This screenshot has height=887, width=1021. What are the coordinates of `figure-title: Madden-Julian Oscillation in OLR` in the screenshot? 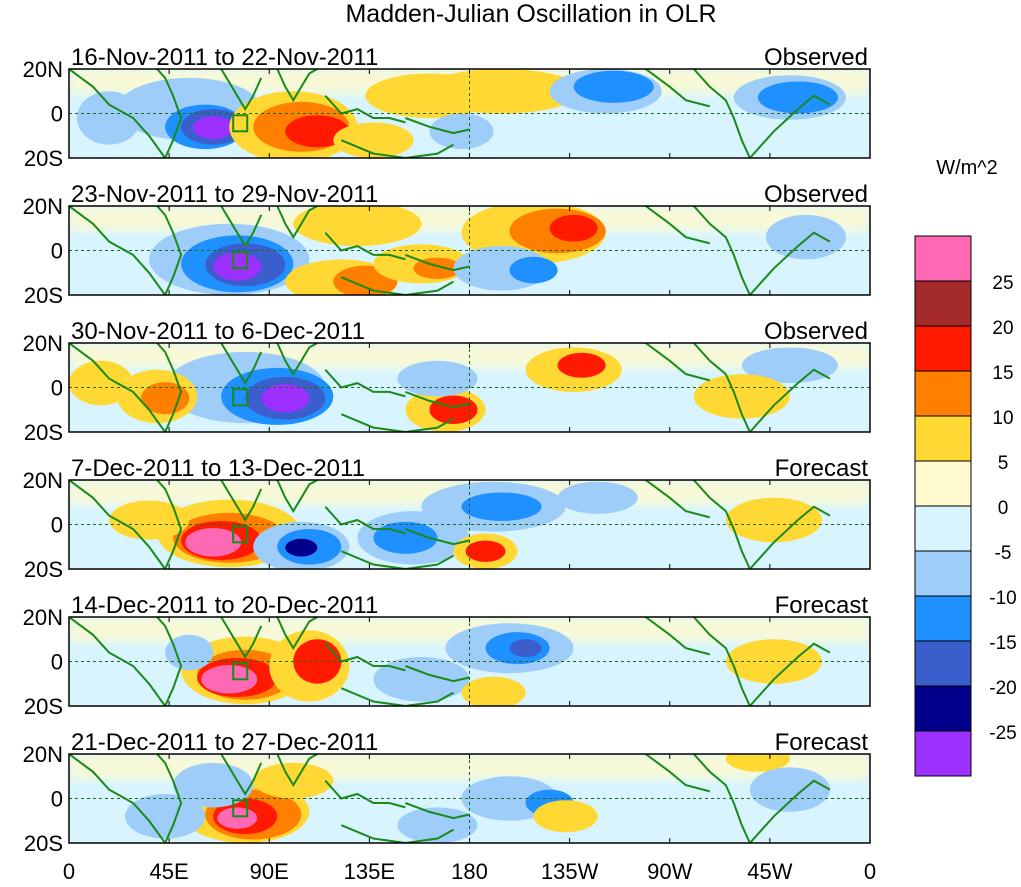 It's located at (530, 14).